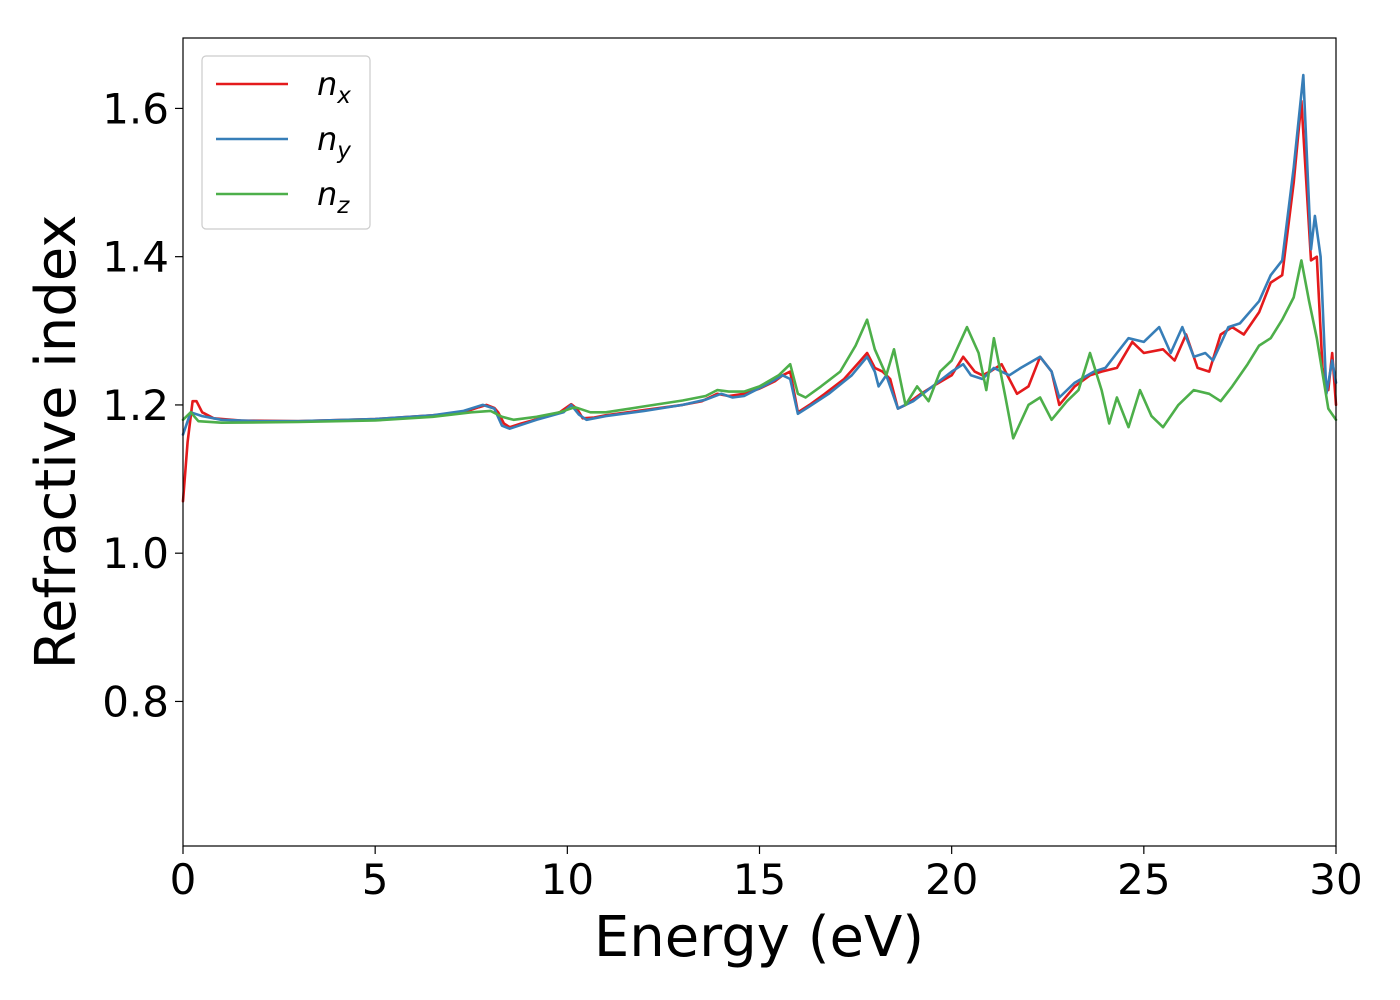 Image resolution: width=1400 pixels, height=1000 pixels. What do you see at coordinates (759, 349) in the screenshot?
I see `series-line-z` at bounding box center [759, 349].